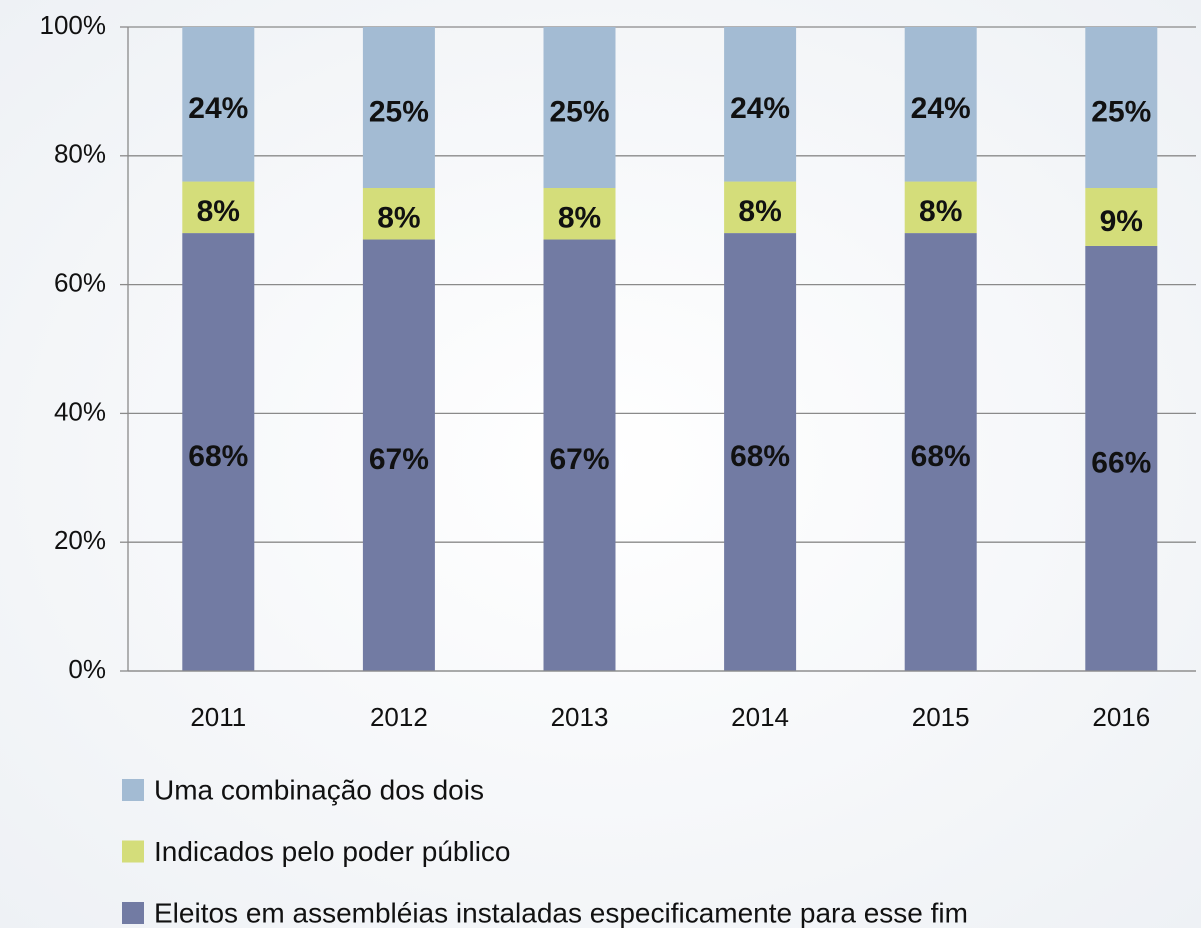 The image size is (1201, 928). What do you see at coordinates (1121, 717) in the screenshot?
I see `x-tick-label: 2016` at bounding box center [1121, 717].